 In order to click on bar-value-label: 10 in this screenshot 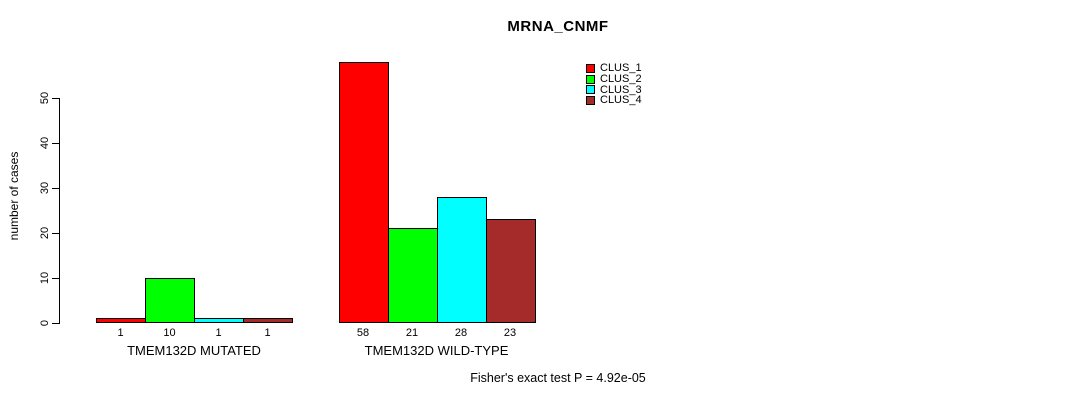, I will do `click(169, 333)`.